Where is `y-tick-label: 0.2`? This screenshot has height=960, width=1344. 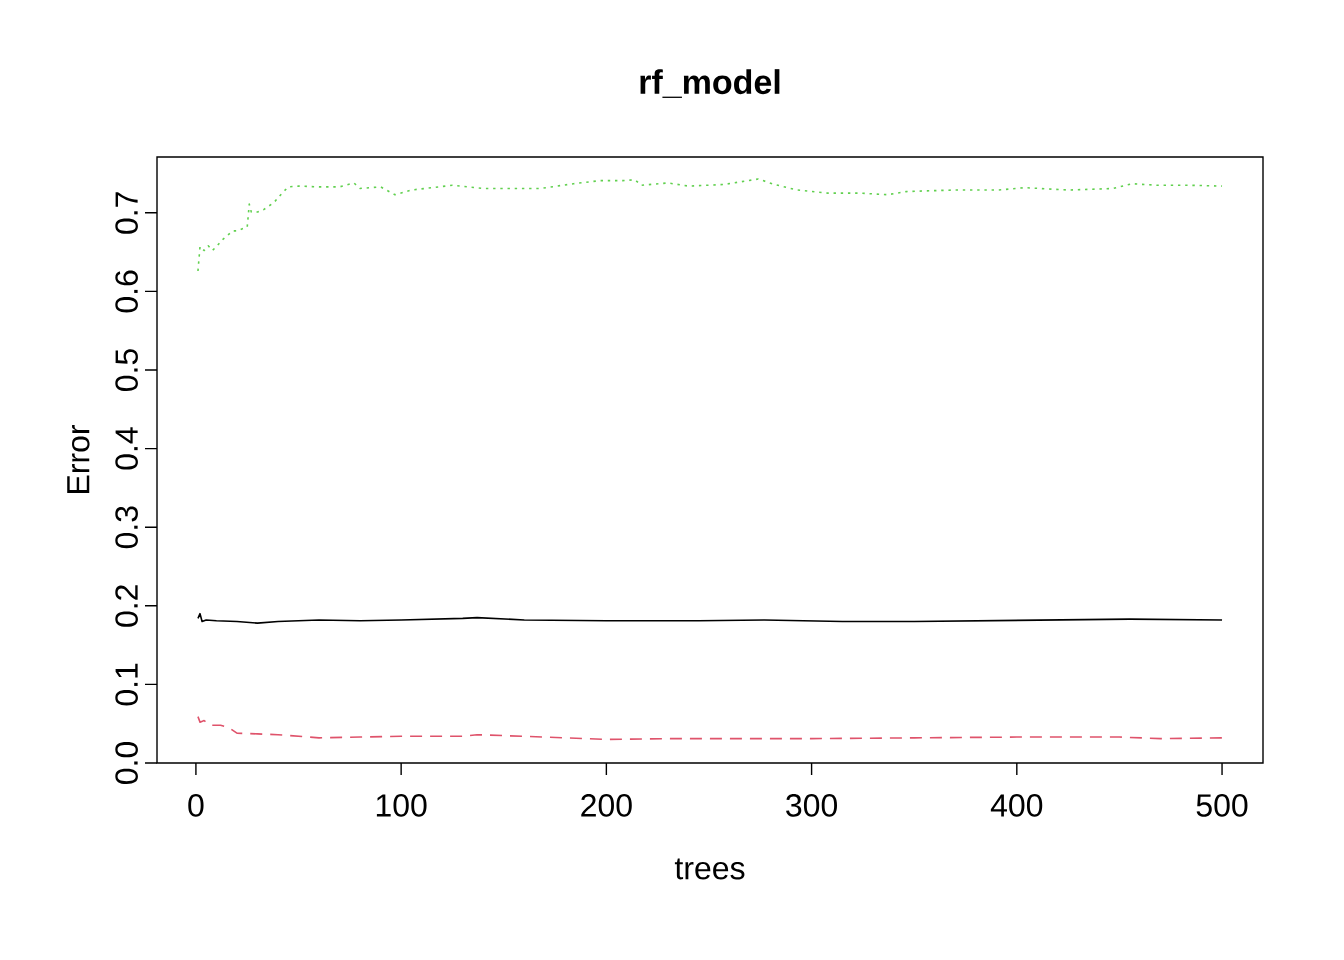 y-tick-label: 0.2 is located at coordinates (126, 606).